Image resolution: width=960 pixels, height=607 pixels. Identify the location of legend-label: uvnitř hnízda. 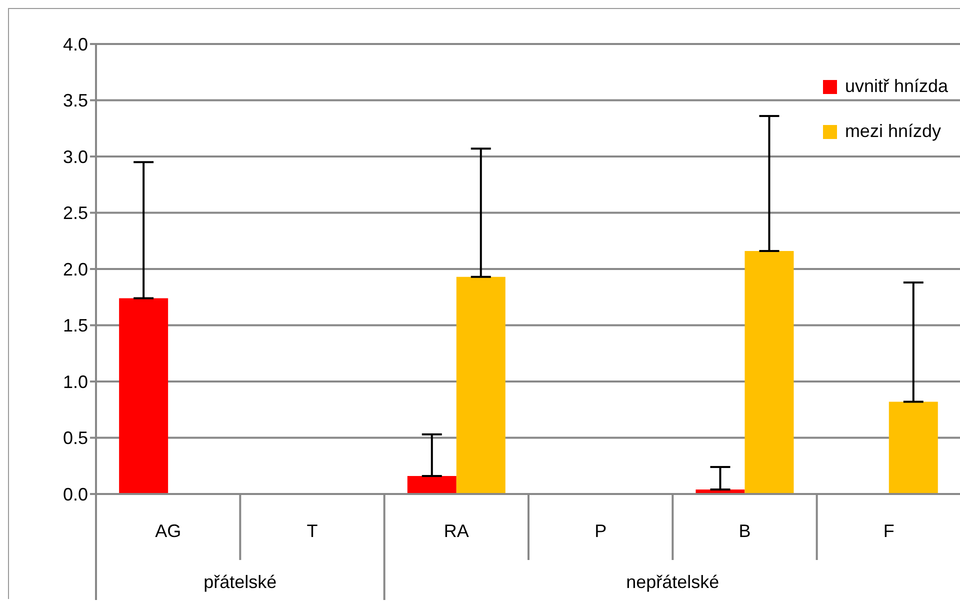
(896, 86).